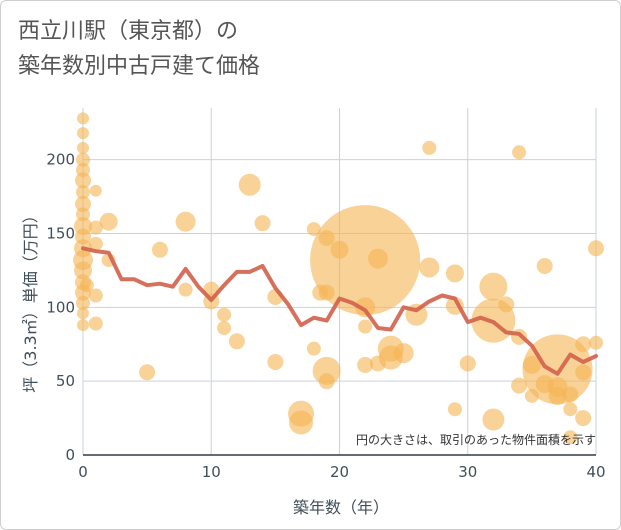 The width and height of the screenshot is (621, 530). I want to click on title-line-2: 築年数別中古戸建て価格, so click(139, 66).